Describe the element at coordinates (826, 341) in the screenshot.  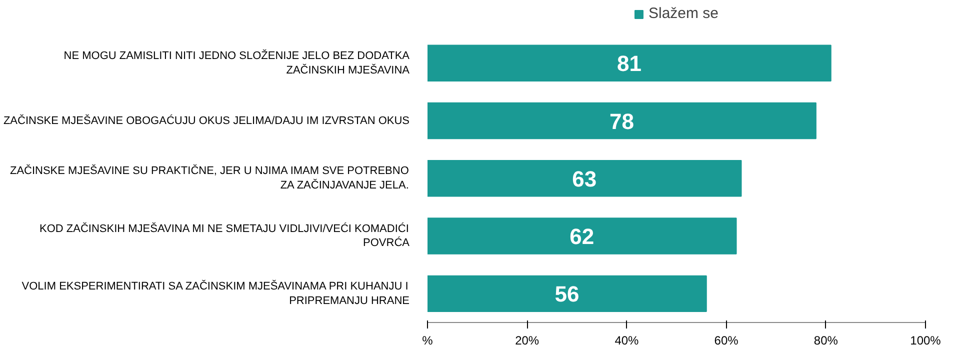
I see `x-tick-label: 80%` at that location.